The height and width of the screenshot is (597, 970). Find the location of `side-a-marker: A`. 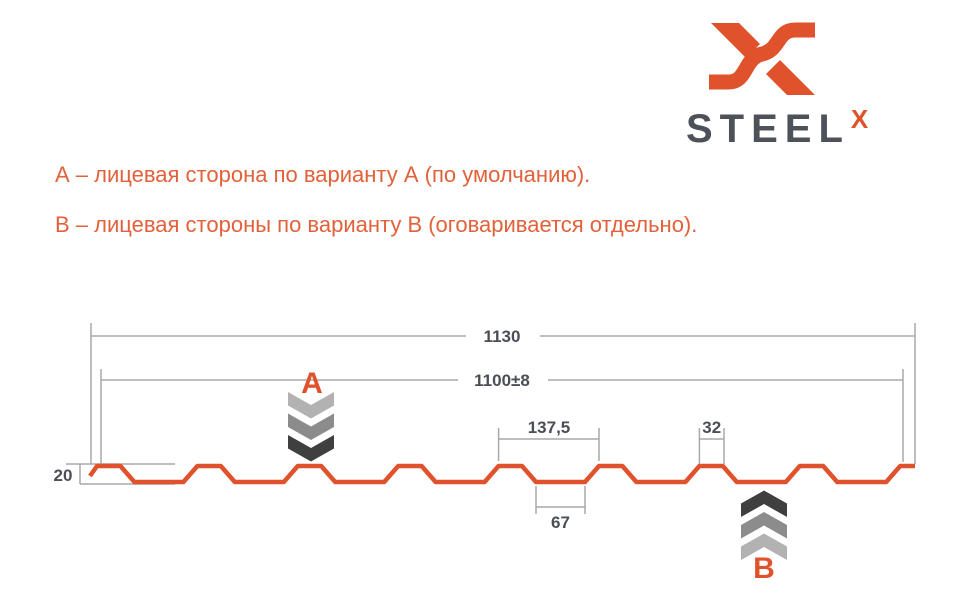

side-a-marker: A is located at coordinates (311, 414).